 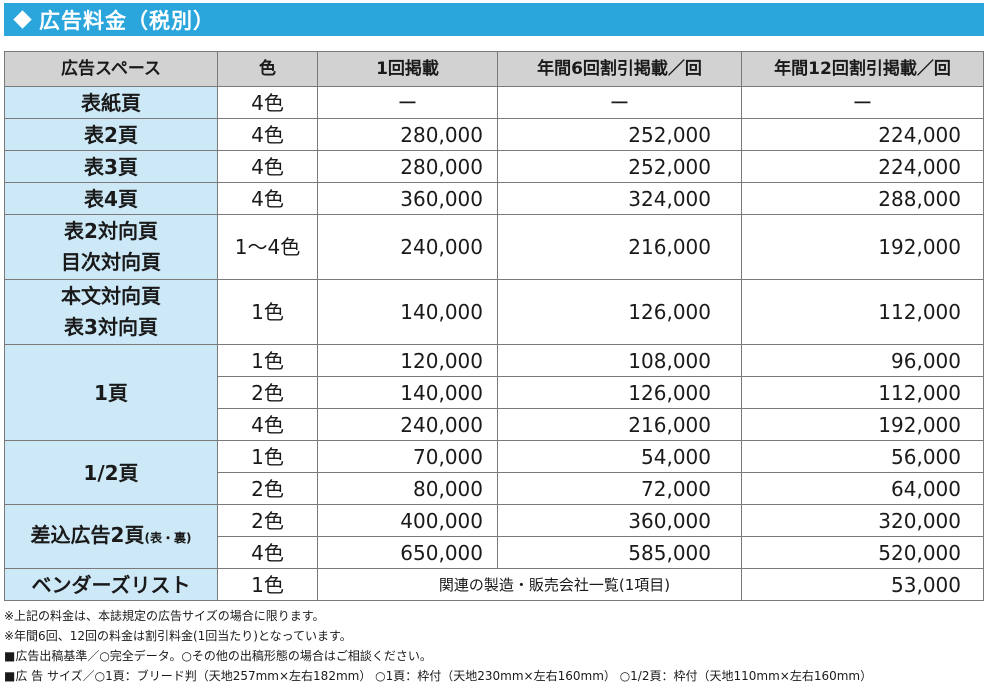 I want to click on table-row: 差込広告2頁(表・裏) 2色 400,000 360,000 320,000, so click(x=494, y=536).